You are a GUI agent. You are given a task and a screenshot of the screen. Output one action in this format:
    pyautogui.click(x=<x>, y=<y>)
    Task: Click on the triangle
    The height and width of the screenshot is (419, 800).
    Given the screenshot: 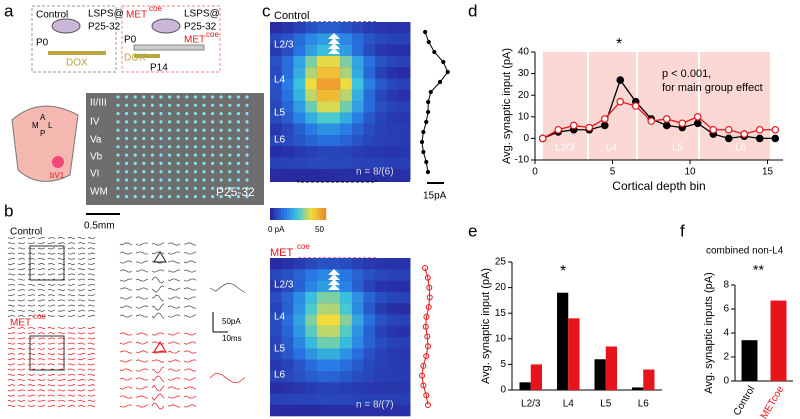 What is the action you would take?
    pyautogui.click(x=160, y=346)
    